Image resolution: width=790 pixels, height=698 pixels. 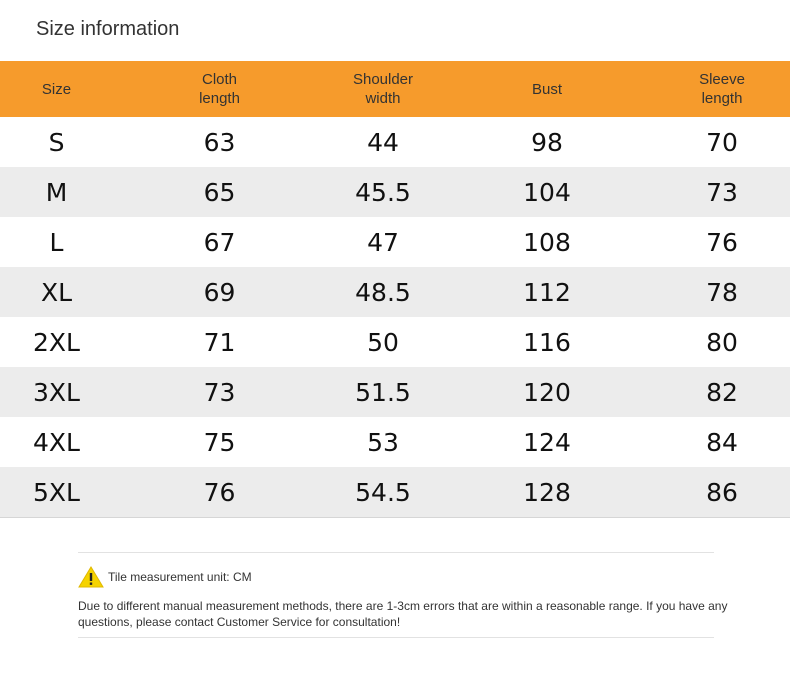 What do you see at coordinates (383, 392) in the screenshot?
I see `cell-shoulder-width: 51.5` at bounding box center [383, 392].